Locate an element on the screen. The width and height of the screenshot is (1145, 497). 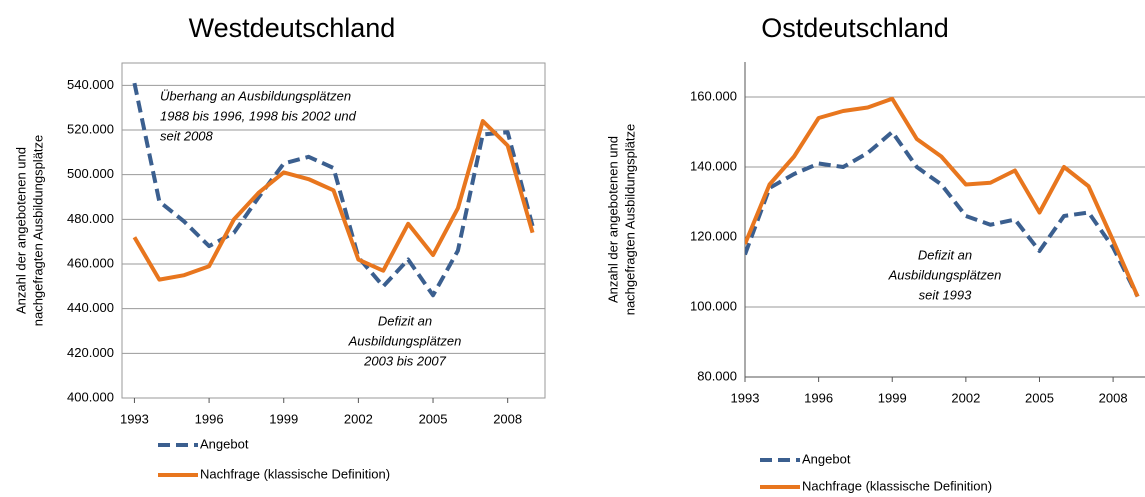
y-tick-label: 520.000 is located at coordinates (90, 128).